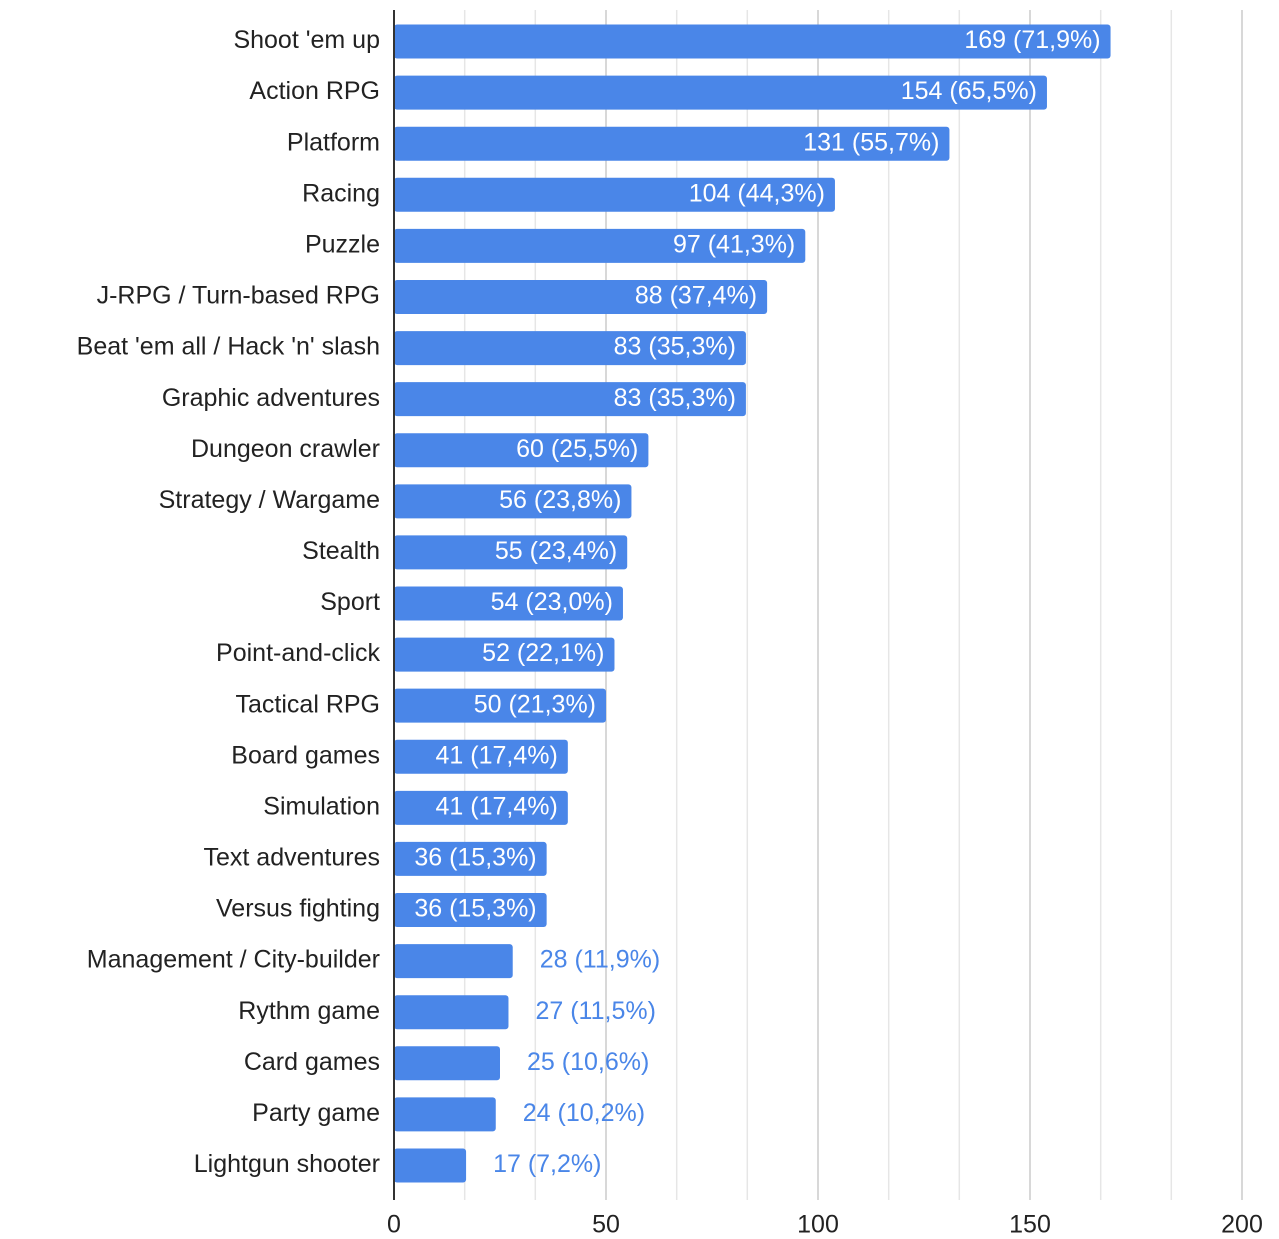 The width and height of the screenshot is (1279, 1239). Describe the element at coordinates (577, 449) in the screenshot. I see `data-label: 60 (25,5%)` at that location.